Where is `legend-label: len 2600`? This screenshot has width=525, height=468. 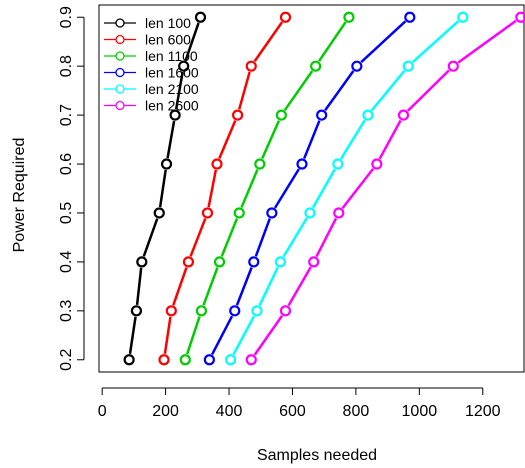
legend-label: len 2600 is located at coordinates (172, 106).